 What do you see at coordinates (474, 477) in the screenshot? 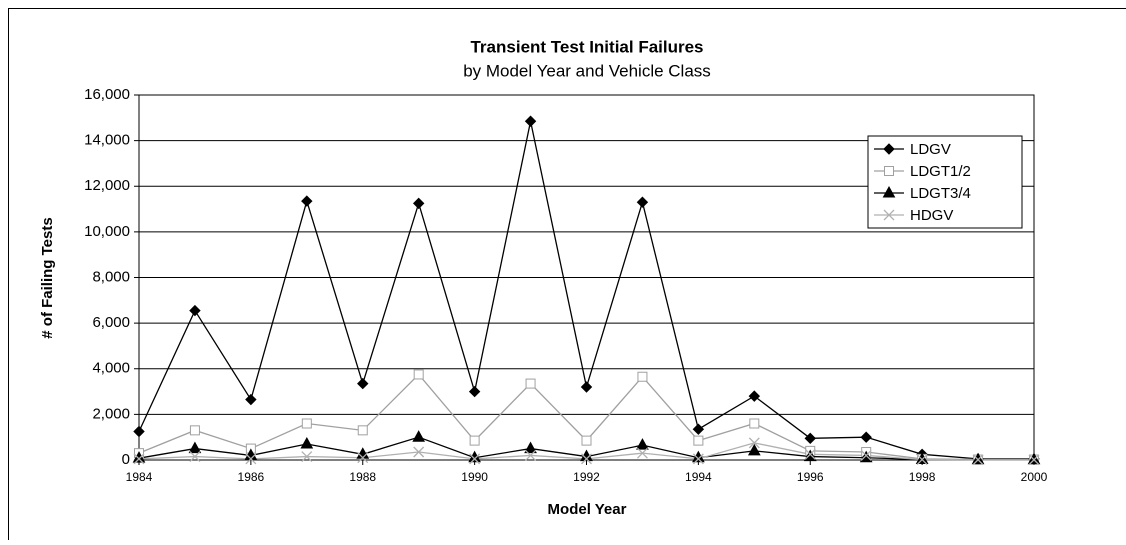
I see `x-tick-label: 1990` at bounding box center [474, 477].